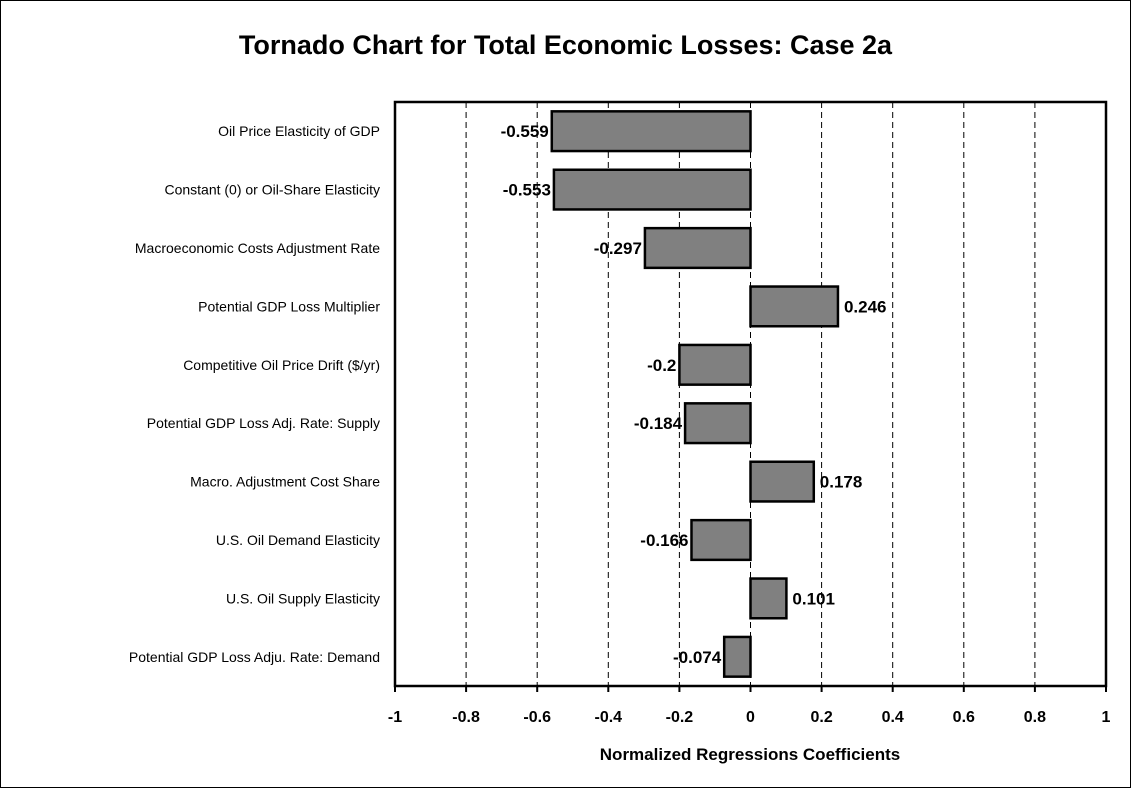 The height and width of the screenshot is (788, 1131). What do you see at coordinates (618, 248) in the screenshot?
I see `data-label: -0.297` at bounding box center [618, 248].